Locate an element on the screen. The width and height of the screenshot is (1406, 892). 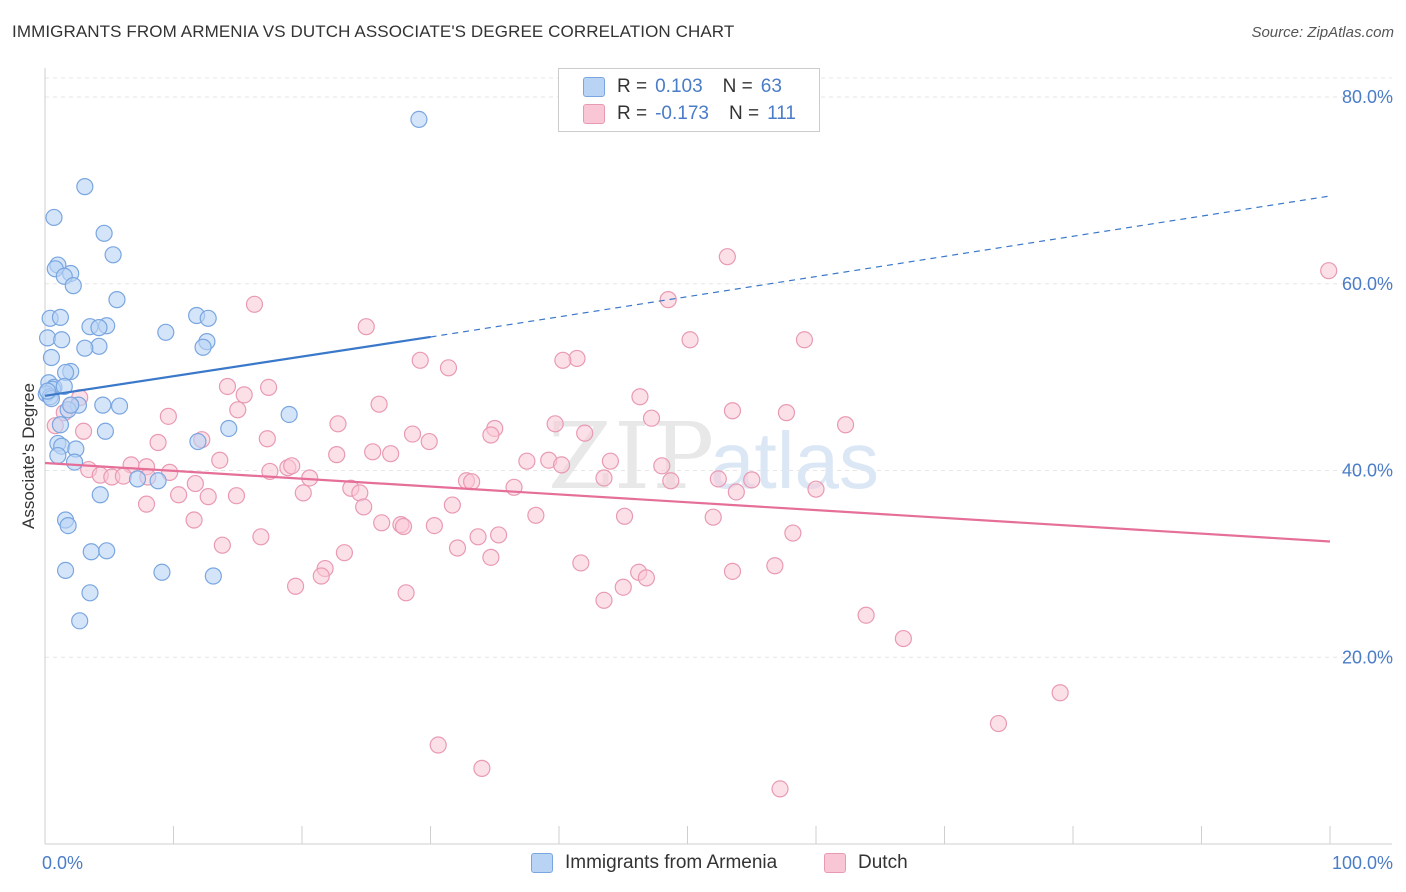
x-tick-labels: 0.0% 100.0% is located at coordinates (717, 863).